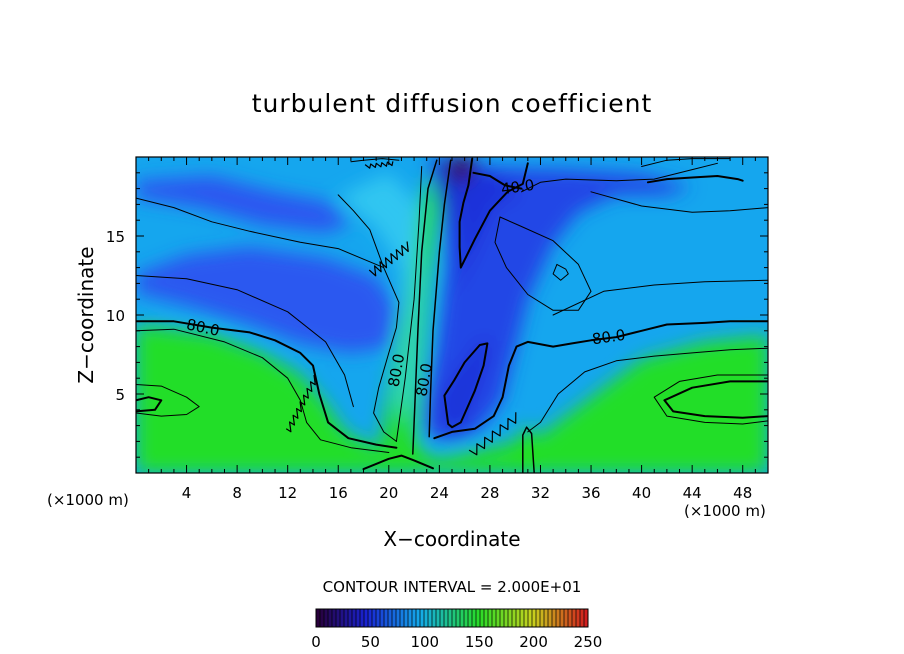  I want to click on colorbar-frame, so click(452, 618).